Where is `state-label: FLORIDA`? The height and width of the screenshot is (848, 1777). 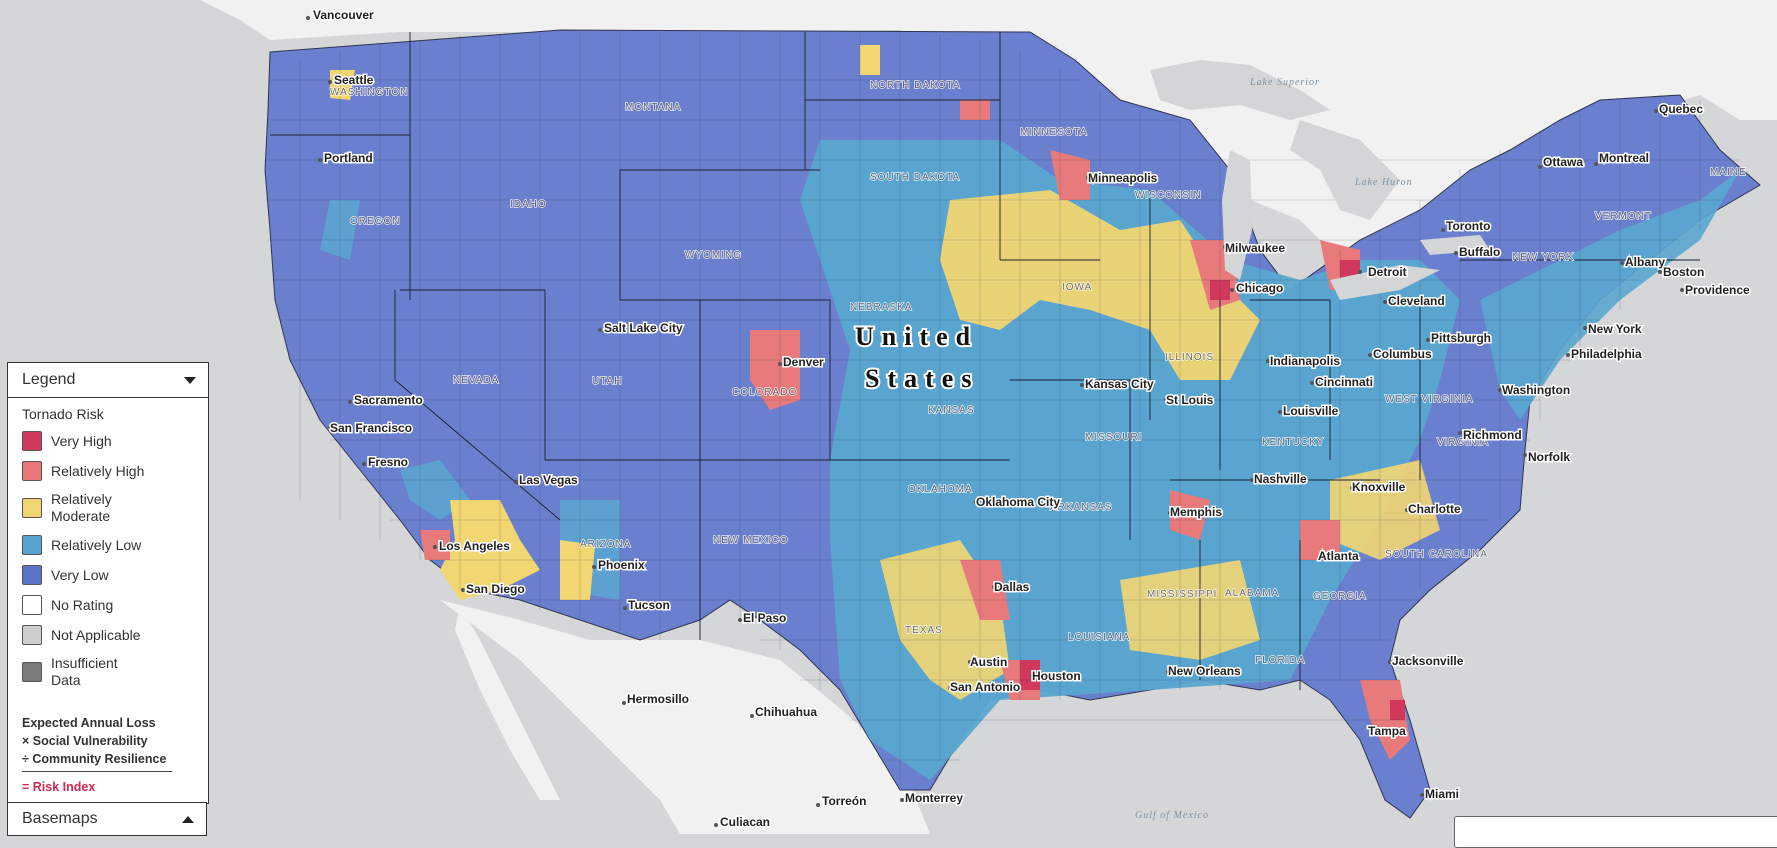 state-label: FLORIDA is located at coordinates (1280, 660).